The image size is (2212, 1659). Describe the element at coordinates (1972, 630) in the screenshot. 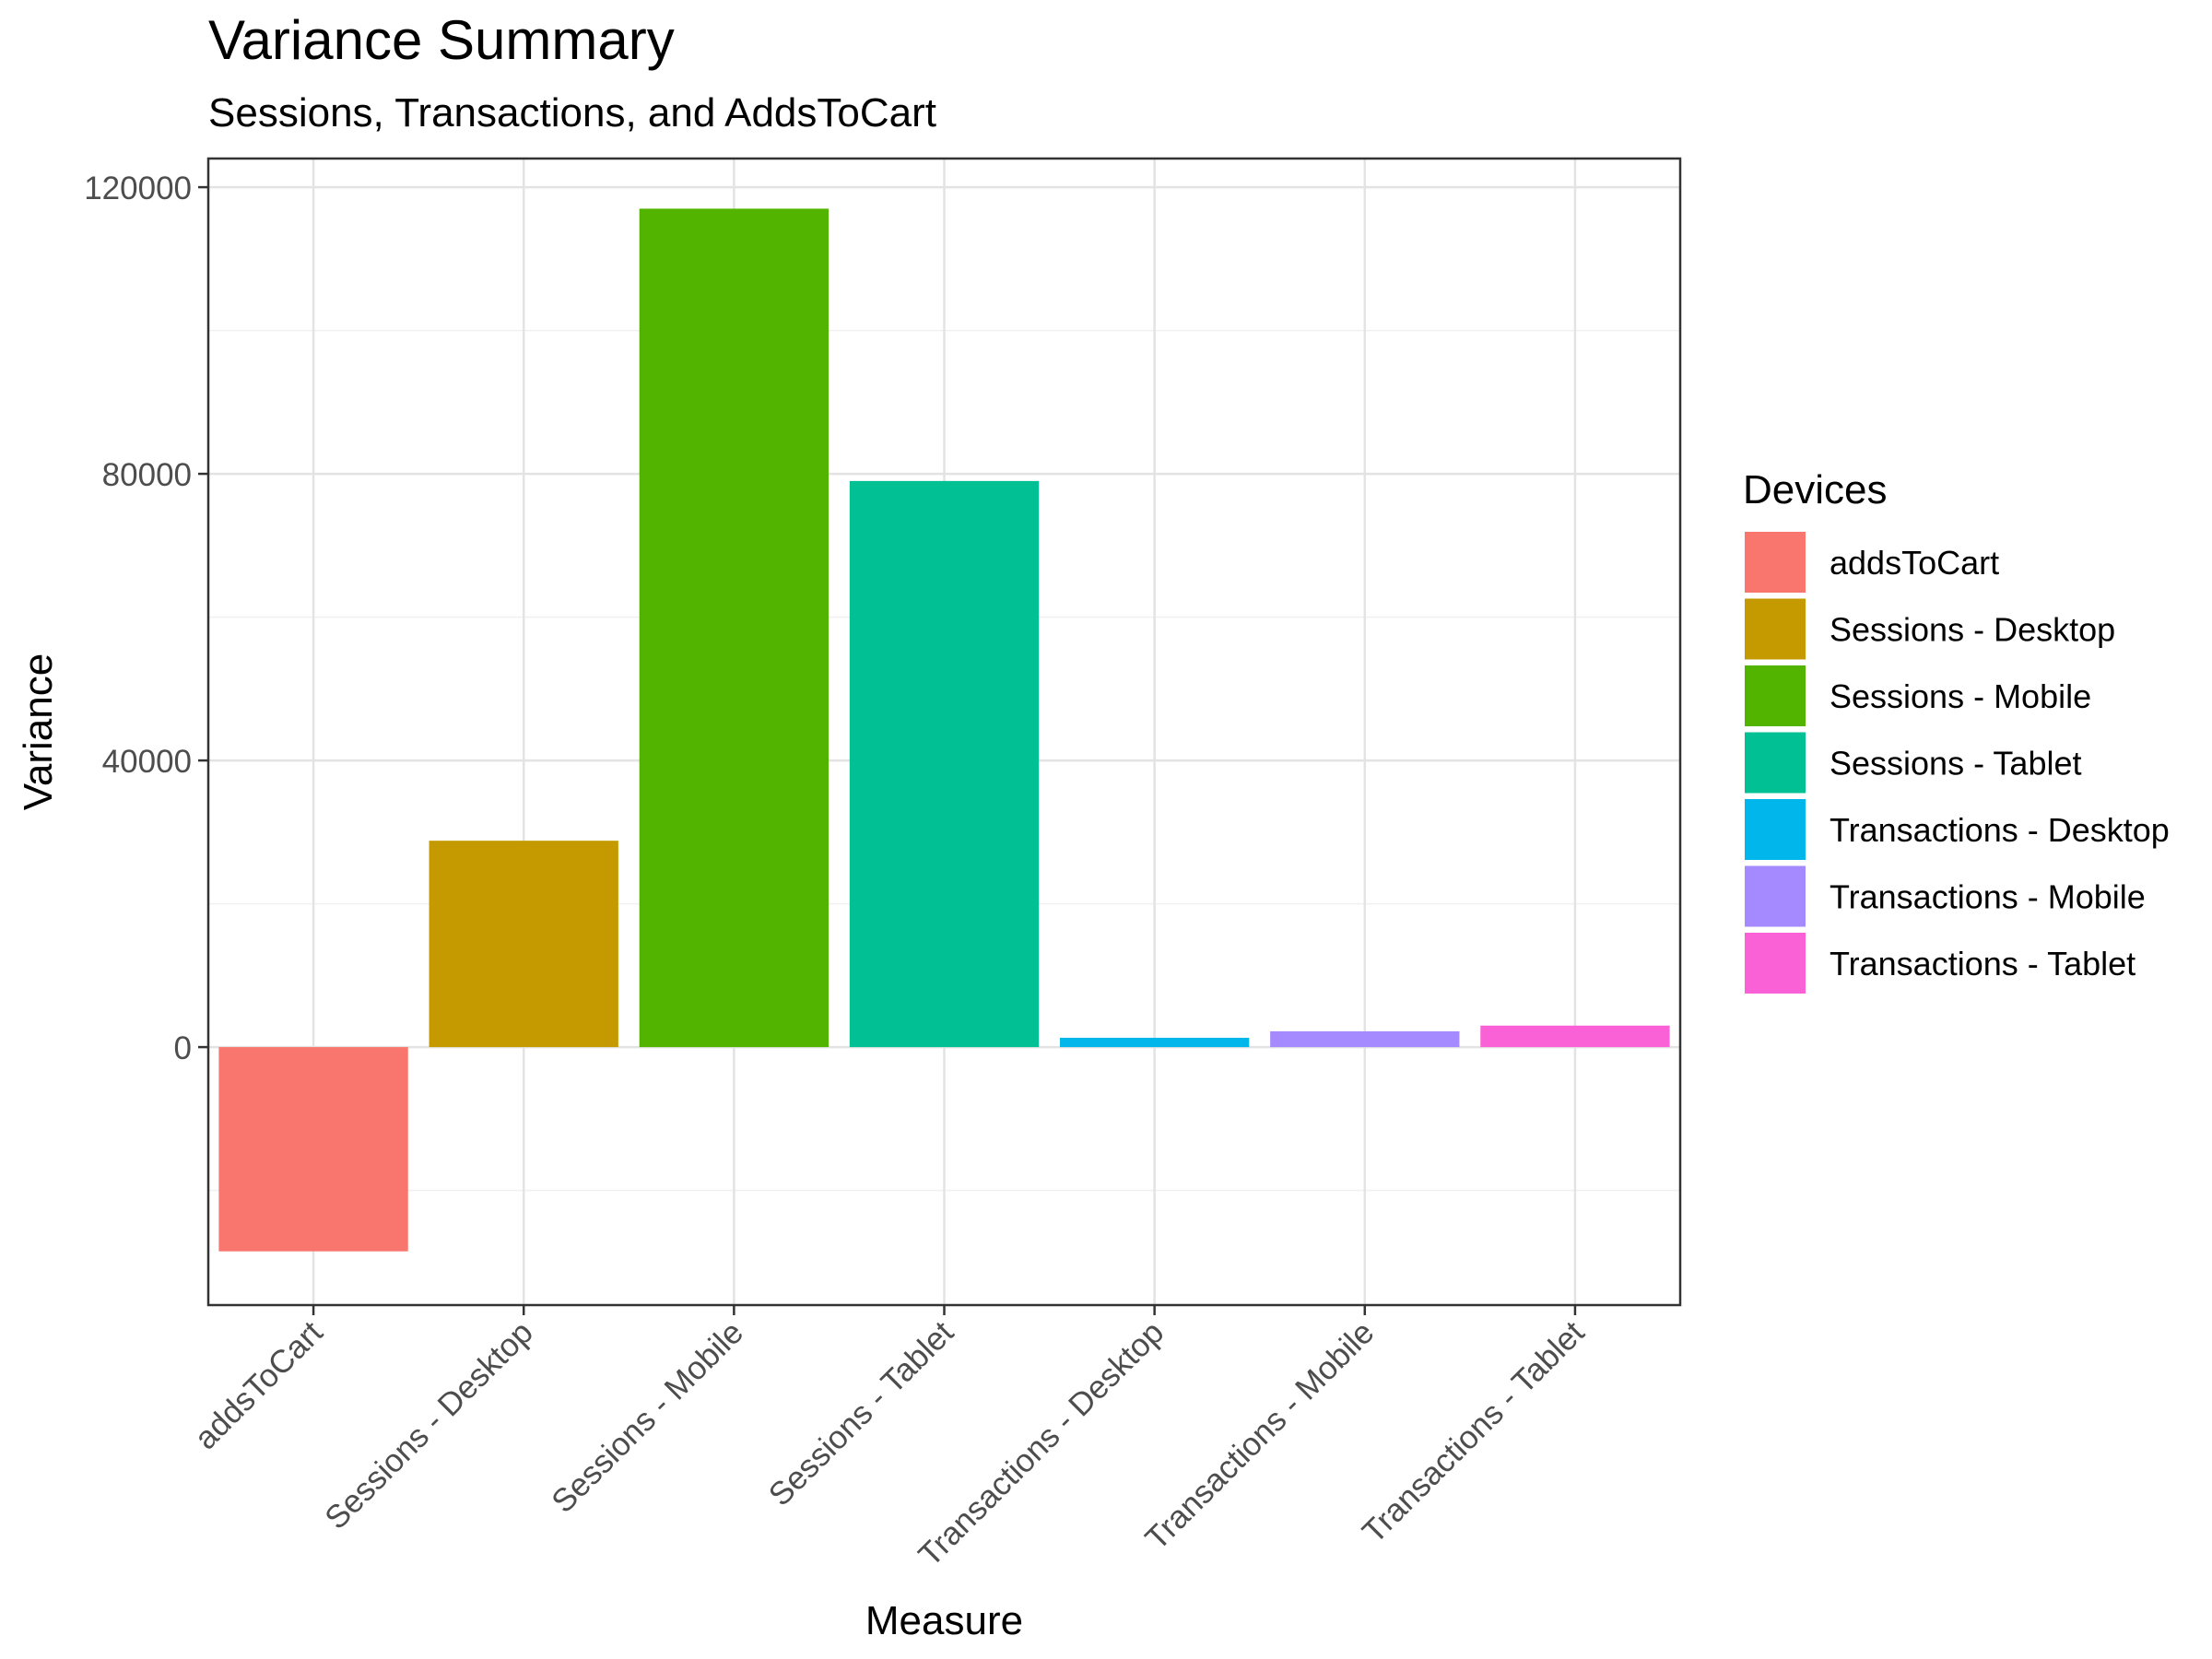

I see `legend-label: Sessions - Desktop` at that location.